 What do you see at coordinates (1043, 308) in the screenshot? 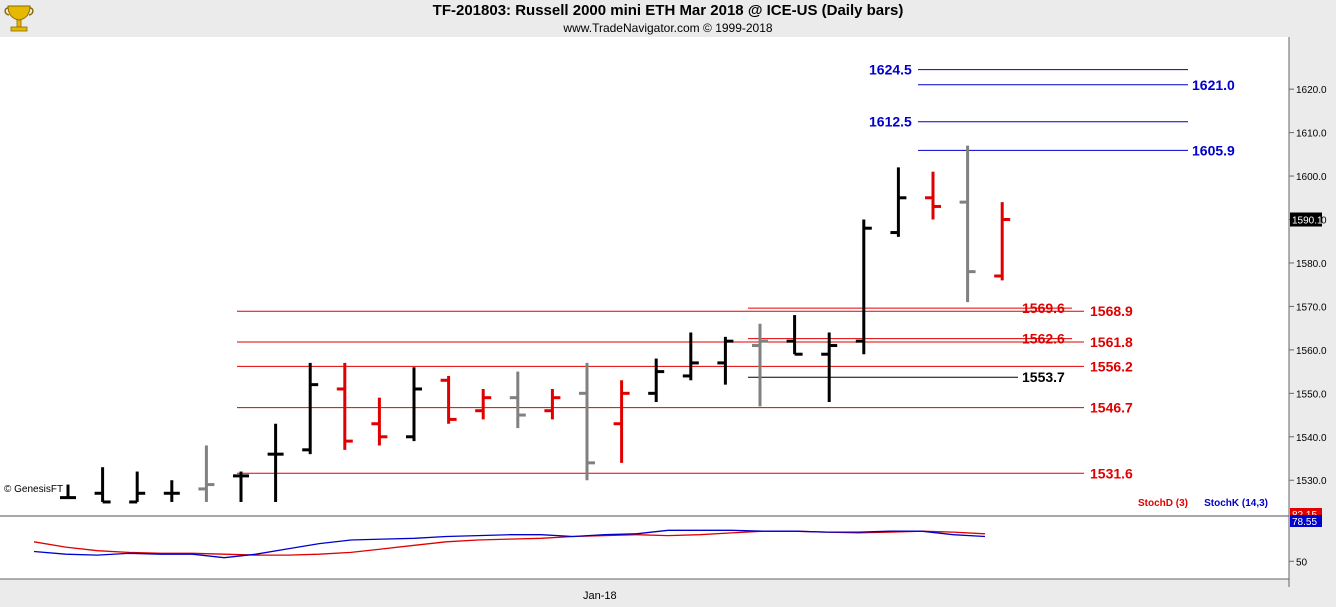
I see `level-label: 1569.6` at bounding box center [1043, 308].